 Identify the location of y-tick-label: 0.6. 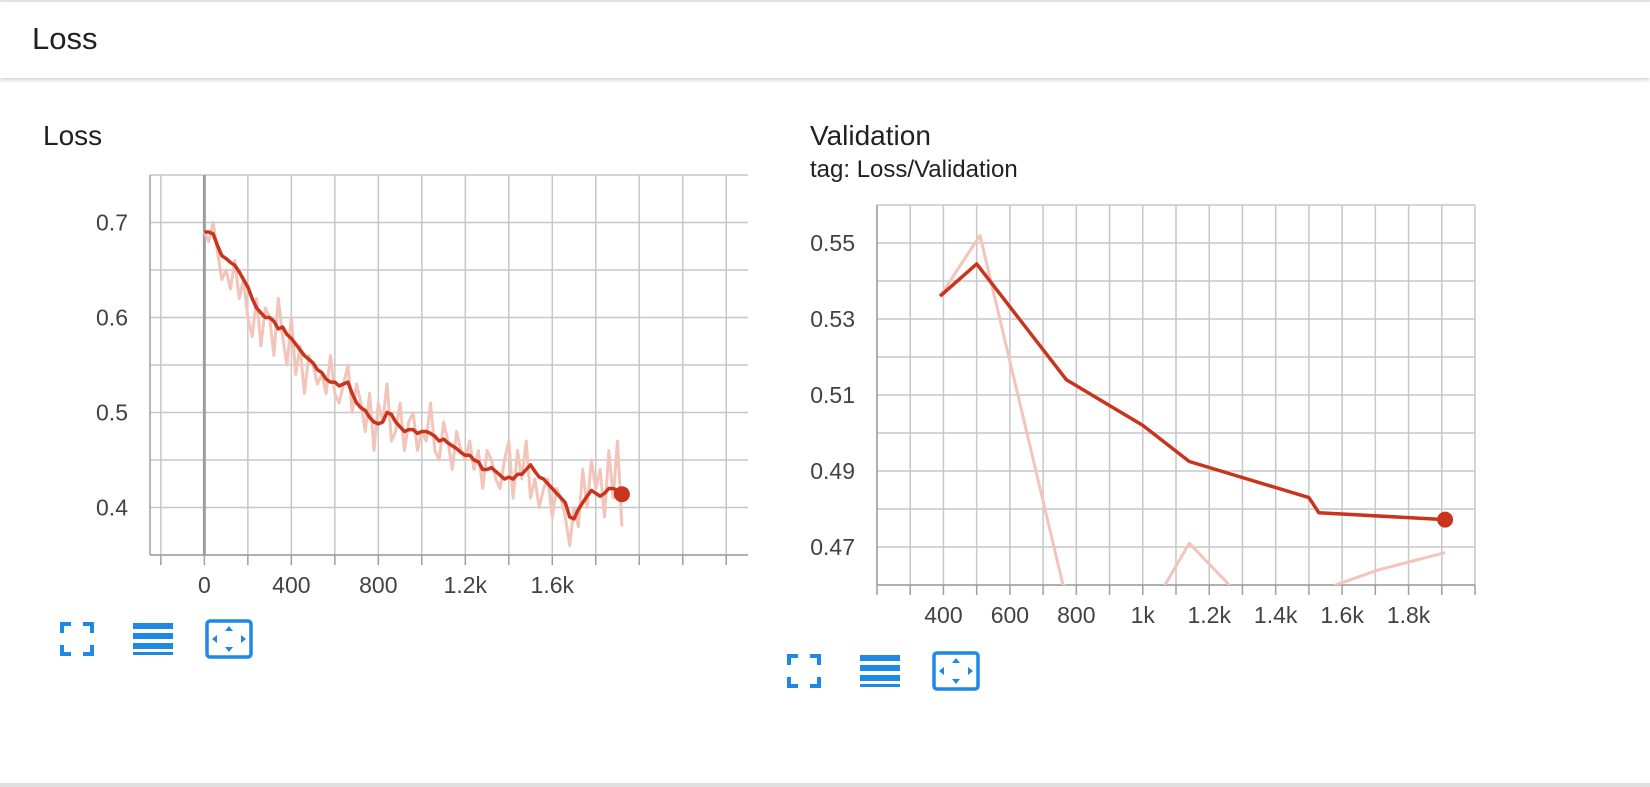
(112, 318).